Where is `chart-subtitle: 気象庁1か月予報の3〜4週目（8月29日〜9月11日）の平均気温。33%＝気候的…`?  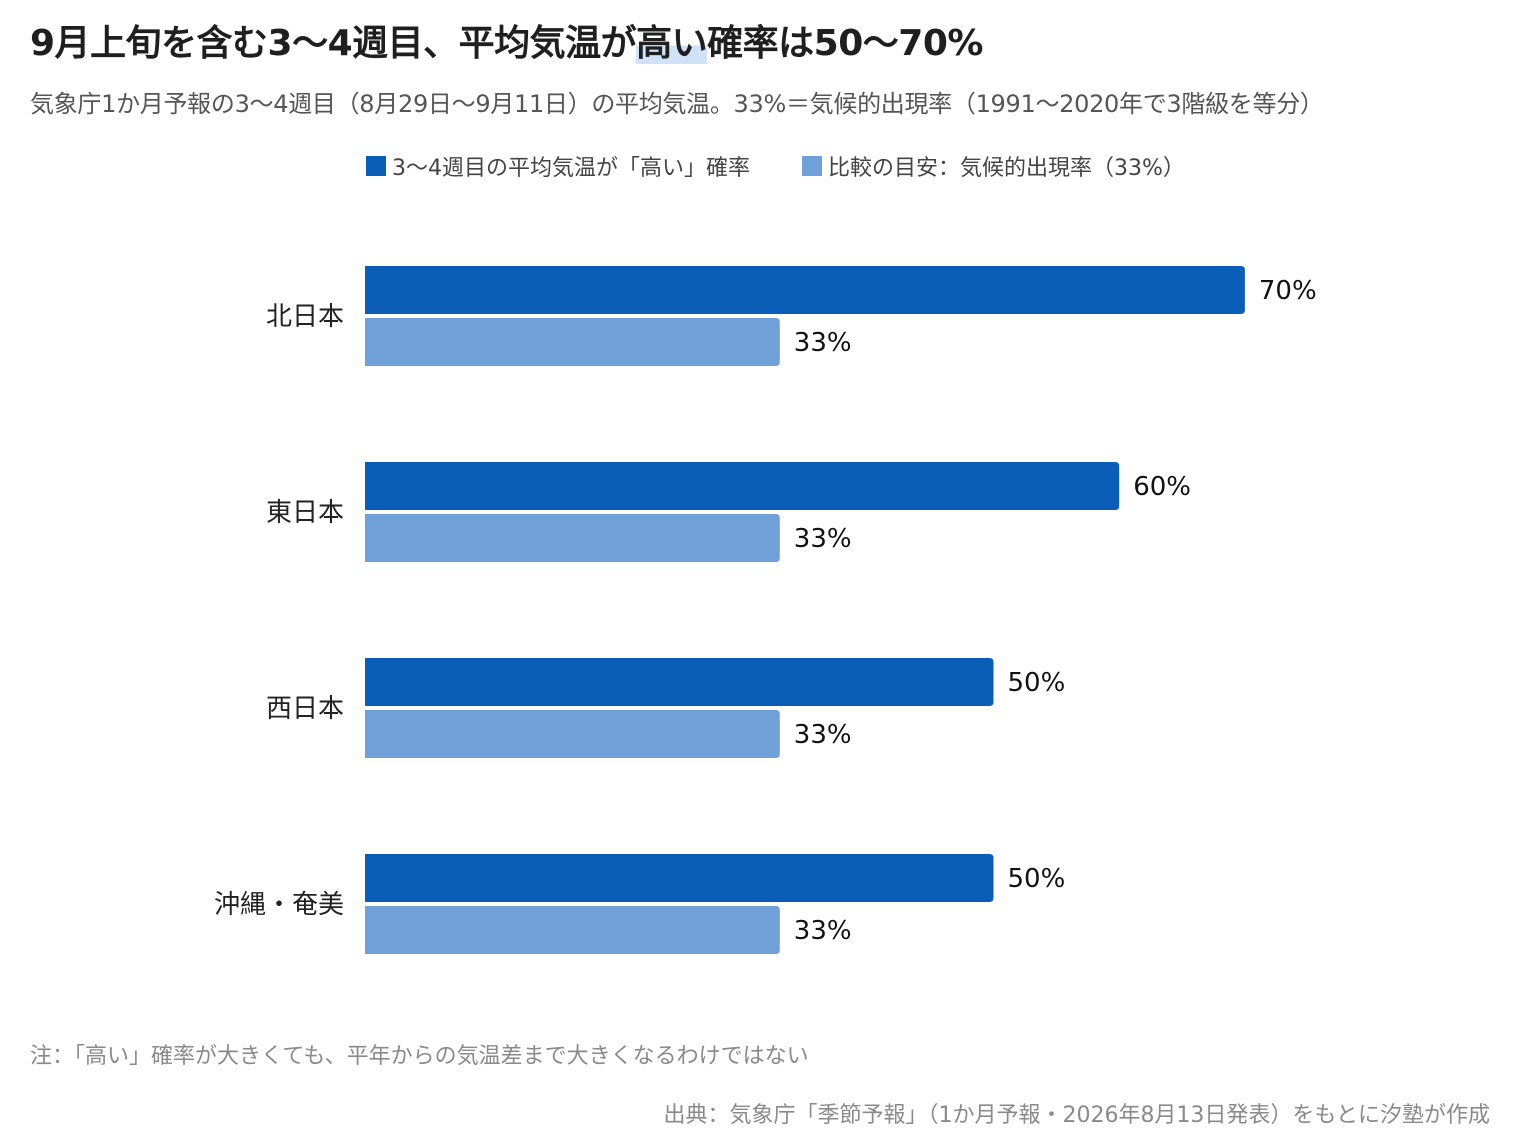 chart-subtitle: 気象庁1か月予報の3〜4週目（8月29日〜9月11日）の平均気温。33%＝気候的… is located at coordinates (677, 104).